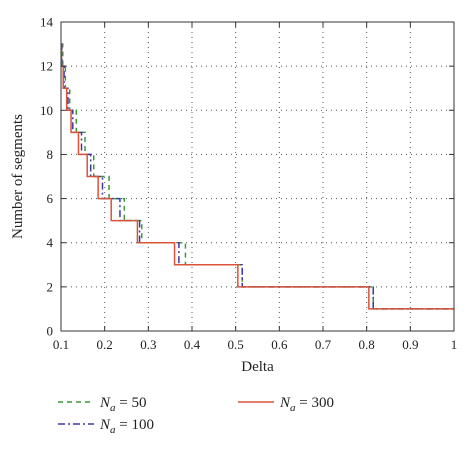 Image resolution: width=474 pixels, height=452 pixels. Describe the element at coordinates (50, 154) in the screenshot. I see `y-tick-label: 8` at that location.